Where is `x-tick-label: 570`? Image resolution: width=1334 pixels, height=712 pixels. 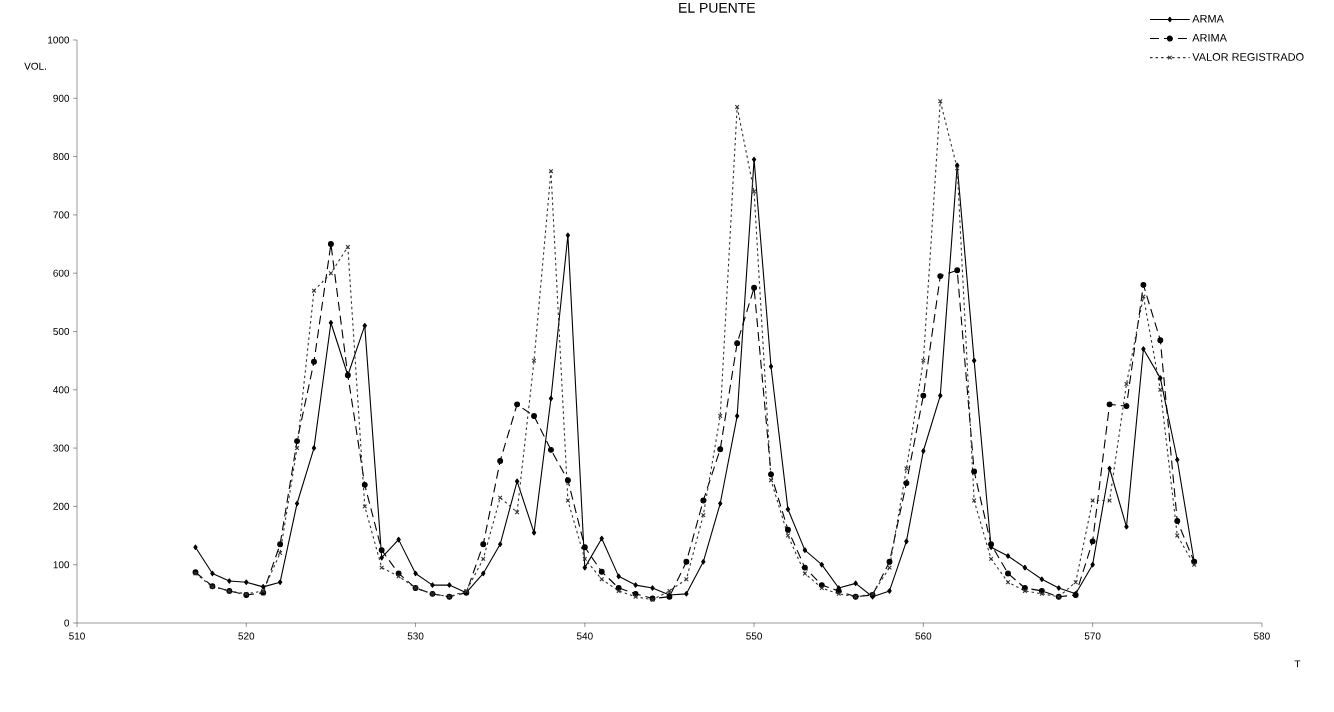 x-tick-label: 570 is located at coordinates (1092, 636).